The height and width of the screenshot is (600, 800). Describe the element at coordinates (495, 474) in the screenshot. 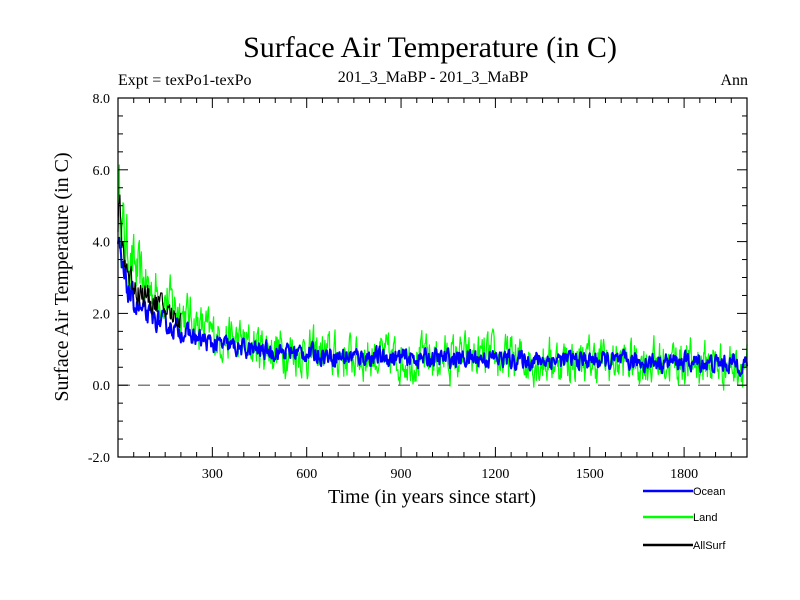

I see `x-tick-label: 1200` at that location.